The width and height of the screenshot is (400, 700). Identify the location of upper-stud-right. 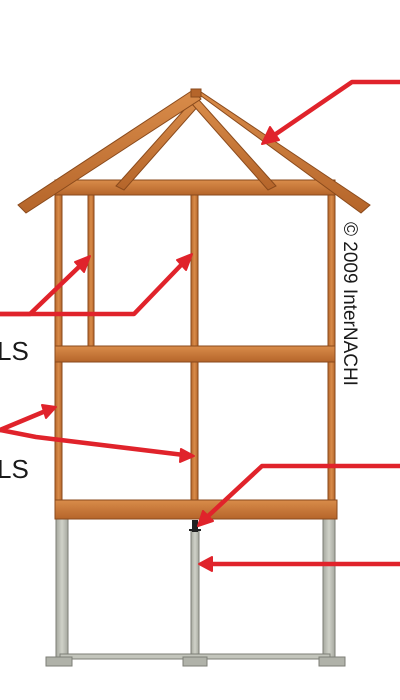
(331, 270).